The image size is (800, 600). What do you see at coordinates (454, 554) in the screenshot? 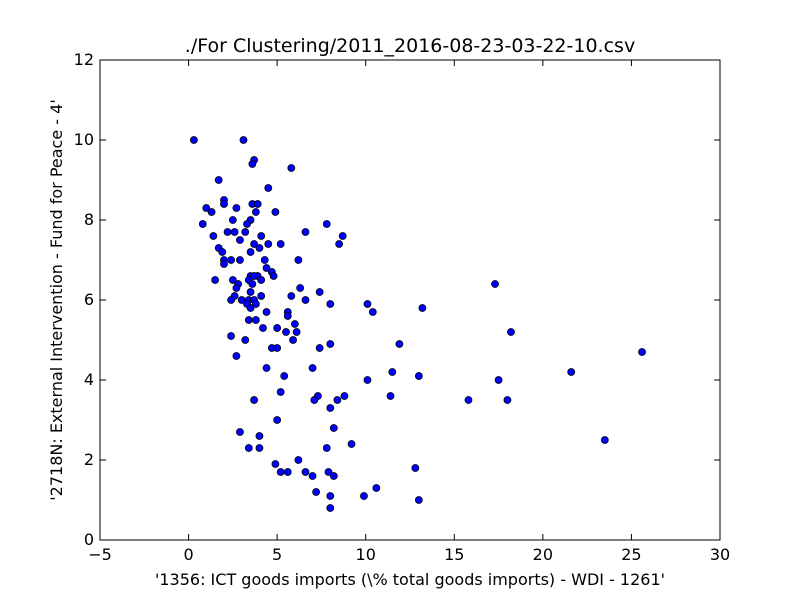
I see `x-tick-label: 15` at bounding box center [454, 554].